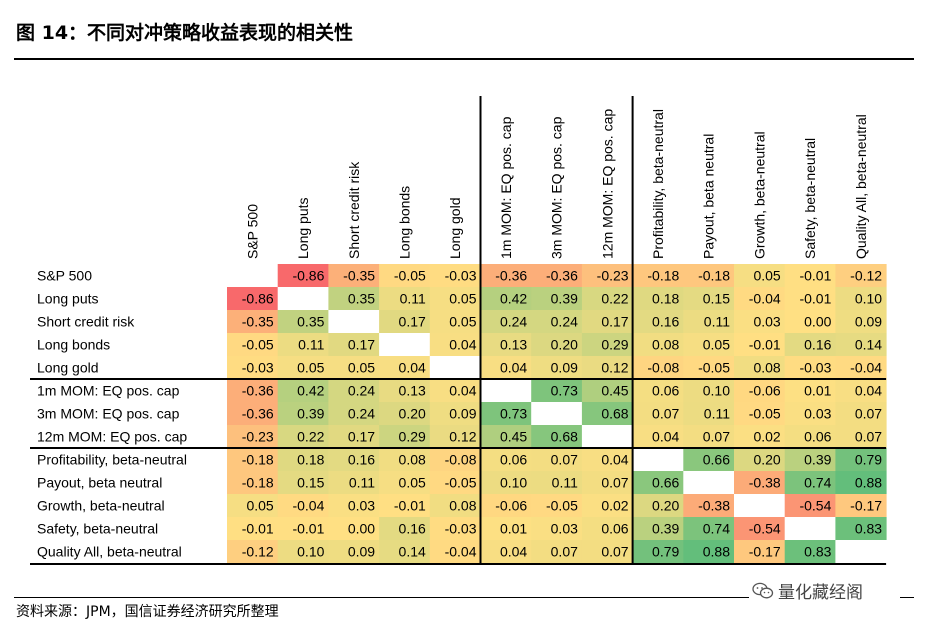 The height and width of the screenshot is (628, 929). Describe the element at coordinates (86, 322) in the screenshot. I see `row-label: Short credit risk` at that location.